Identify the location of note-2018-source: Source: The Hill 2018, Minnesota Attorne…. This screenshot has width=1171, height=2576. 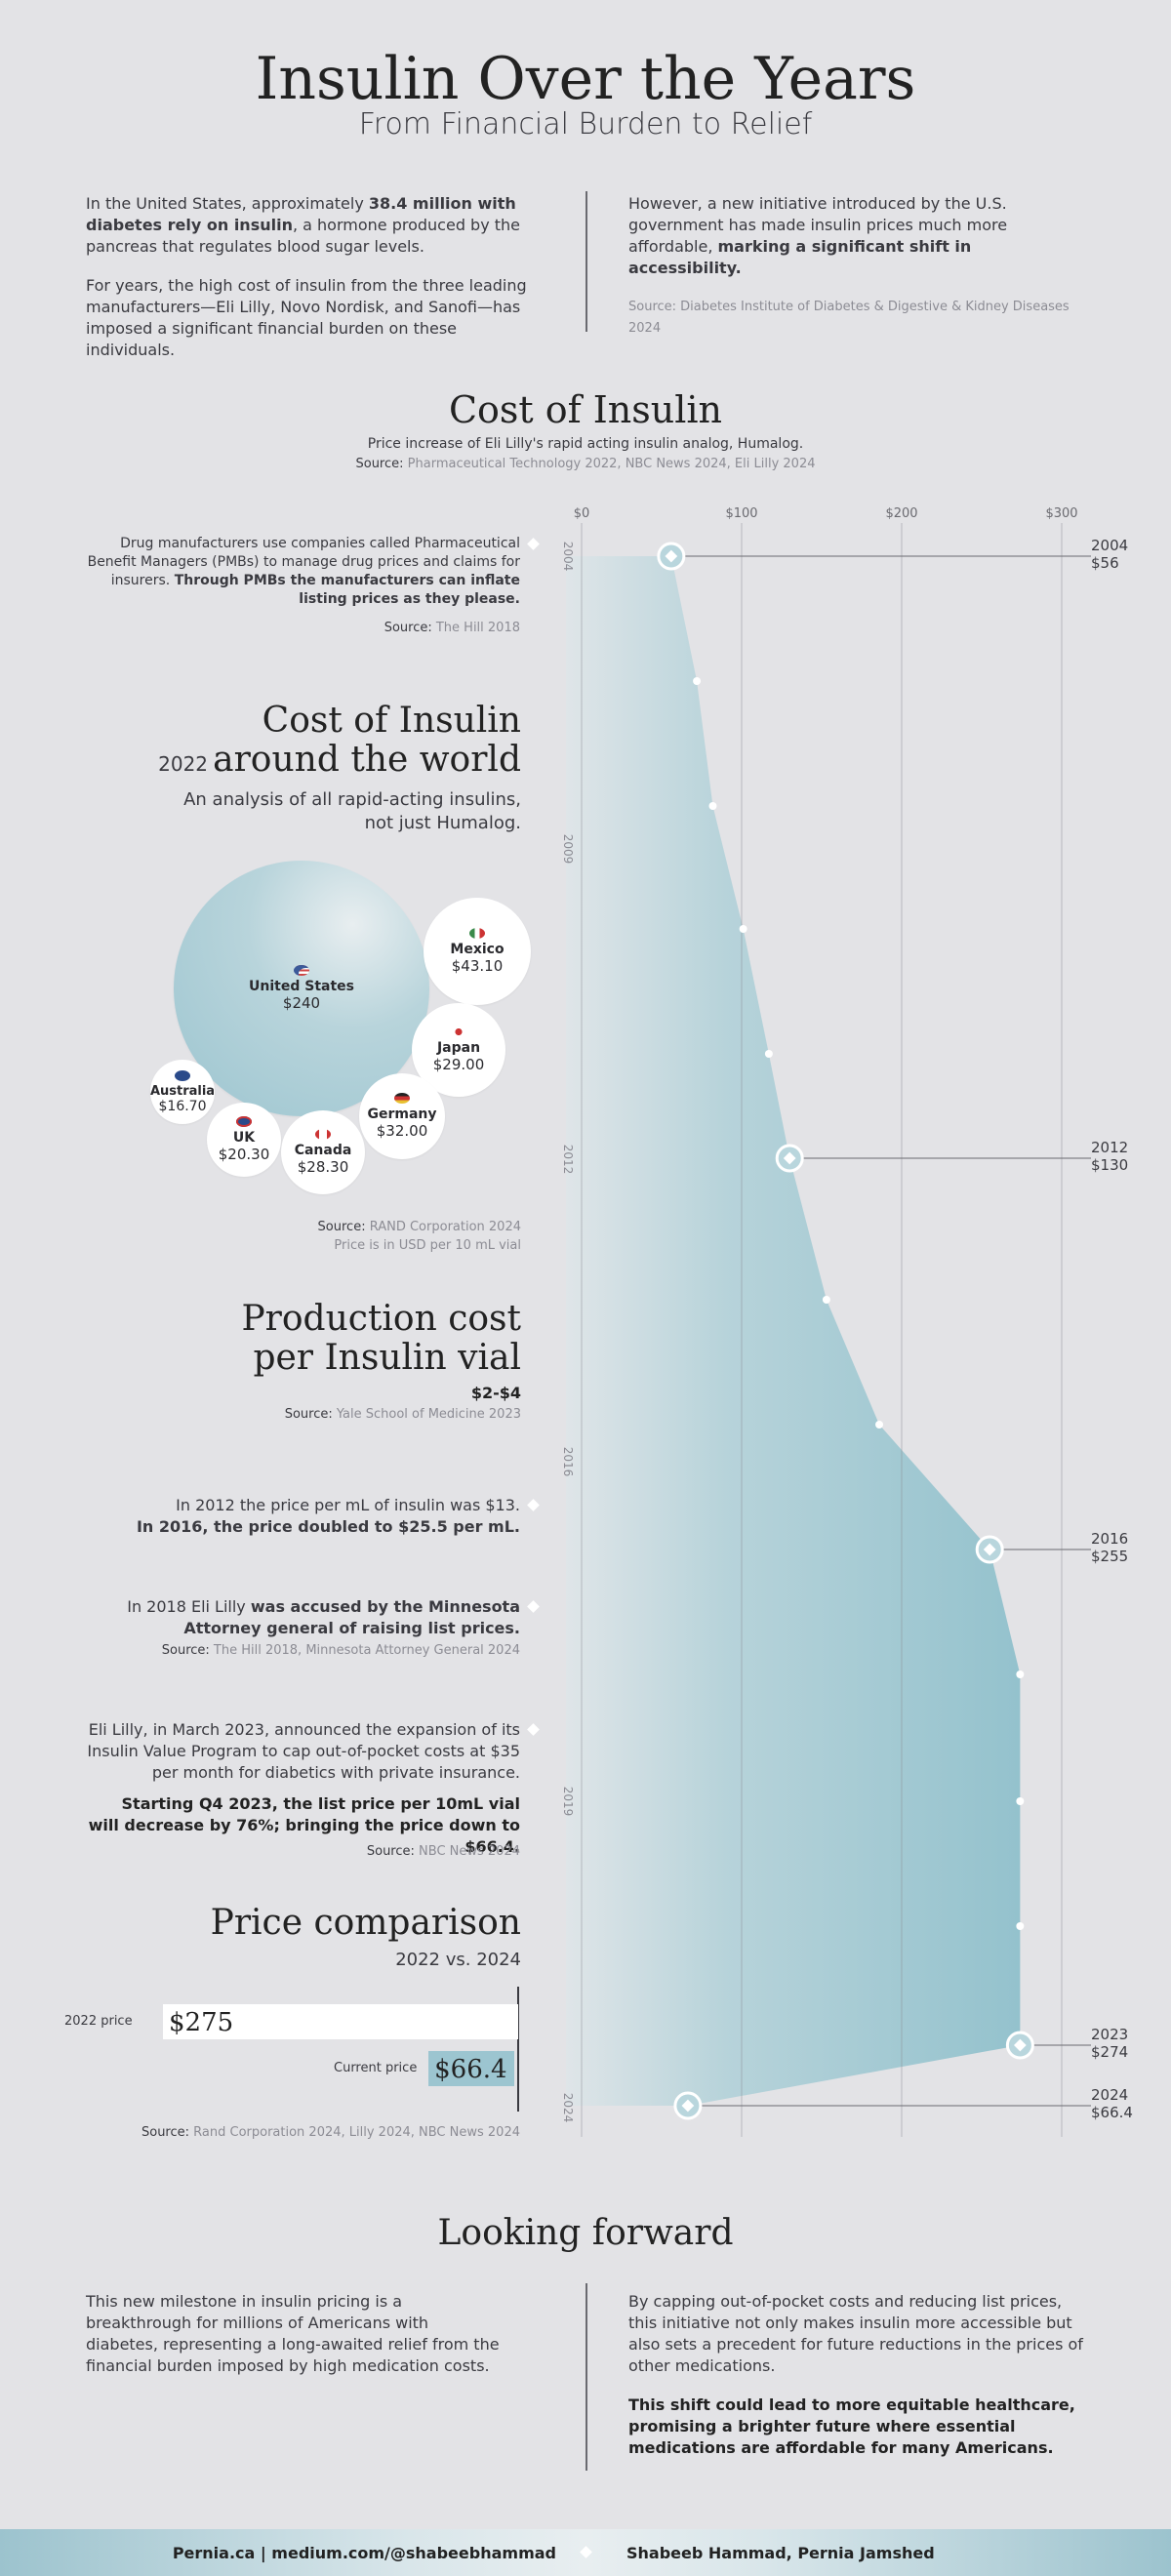
(303, 1650).